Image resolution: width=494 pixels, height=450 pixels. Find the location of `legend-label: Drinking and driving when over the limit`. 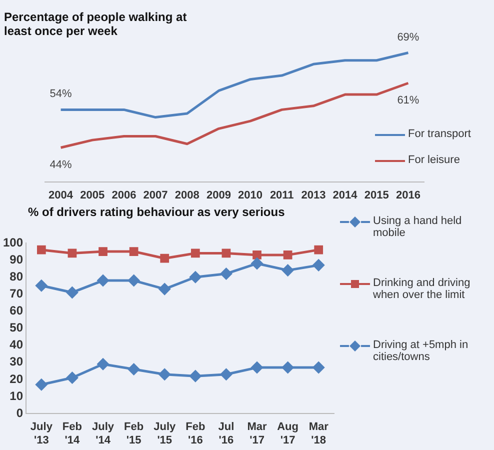

legend-label: Drinking and driving when over the limit is located at coordinates (422, 289).